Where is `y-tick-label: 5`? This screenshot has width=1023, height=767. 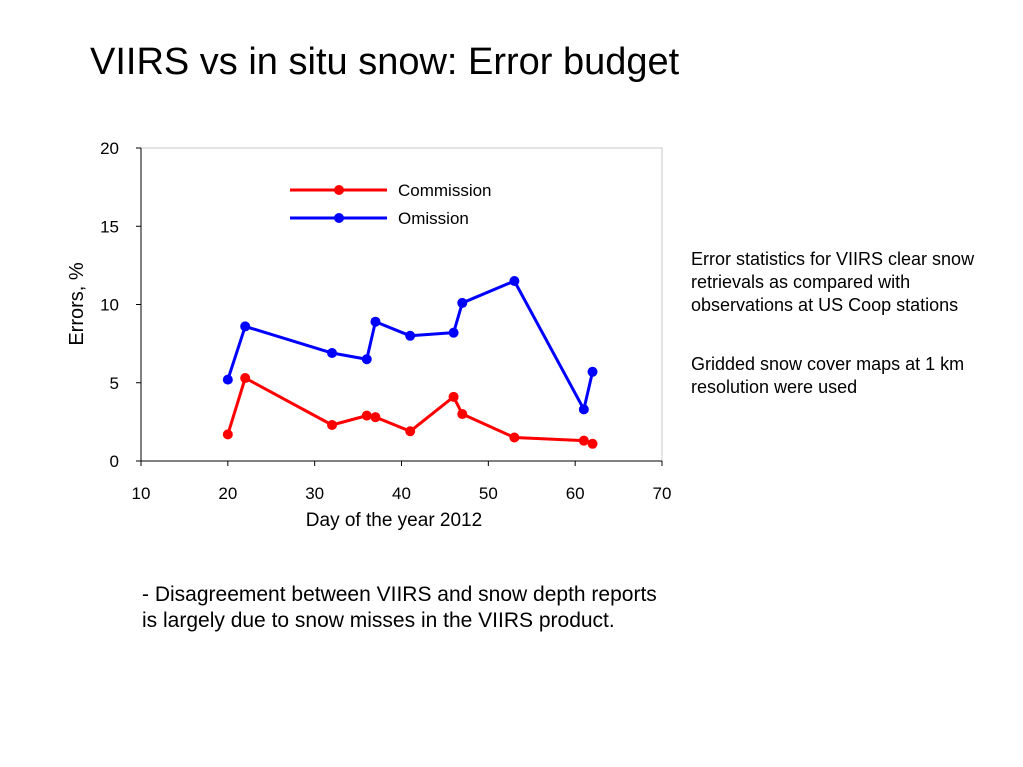
y-tick-label: 5 is located at coordinates (114, 383).